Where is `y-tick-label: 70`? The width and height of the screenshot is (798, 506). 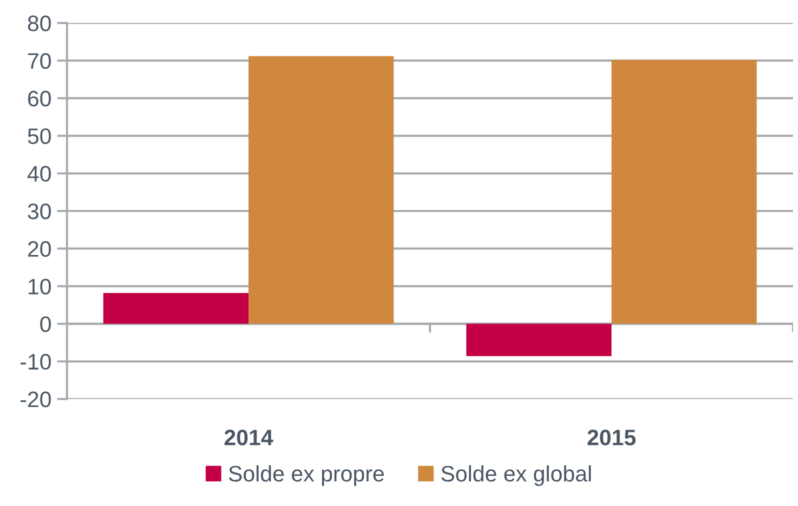
y-tick-label: 70 is located at coordinates (39, 61).